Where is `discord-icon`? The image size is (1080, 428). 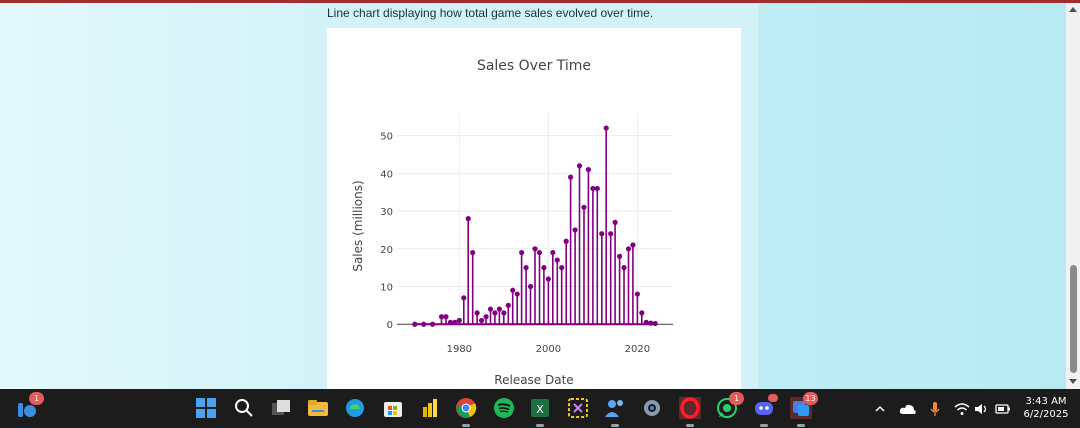
discord-icon is located at coordinates (765, 410).